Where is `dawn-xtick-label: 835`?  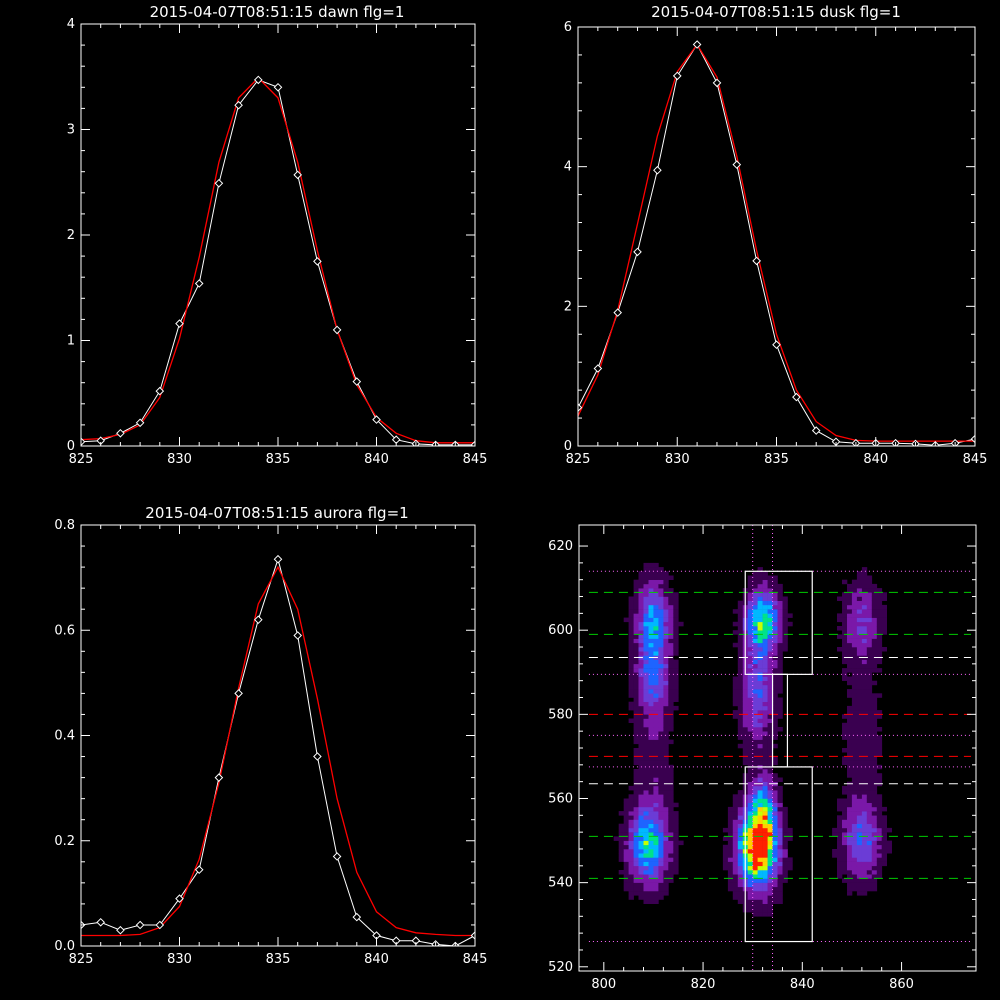 dawn-xtick-label: 835 is located at coordinates (278, 459).